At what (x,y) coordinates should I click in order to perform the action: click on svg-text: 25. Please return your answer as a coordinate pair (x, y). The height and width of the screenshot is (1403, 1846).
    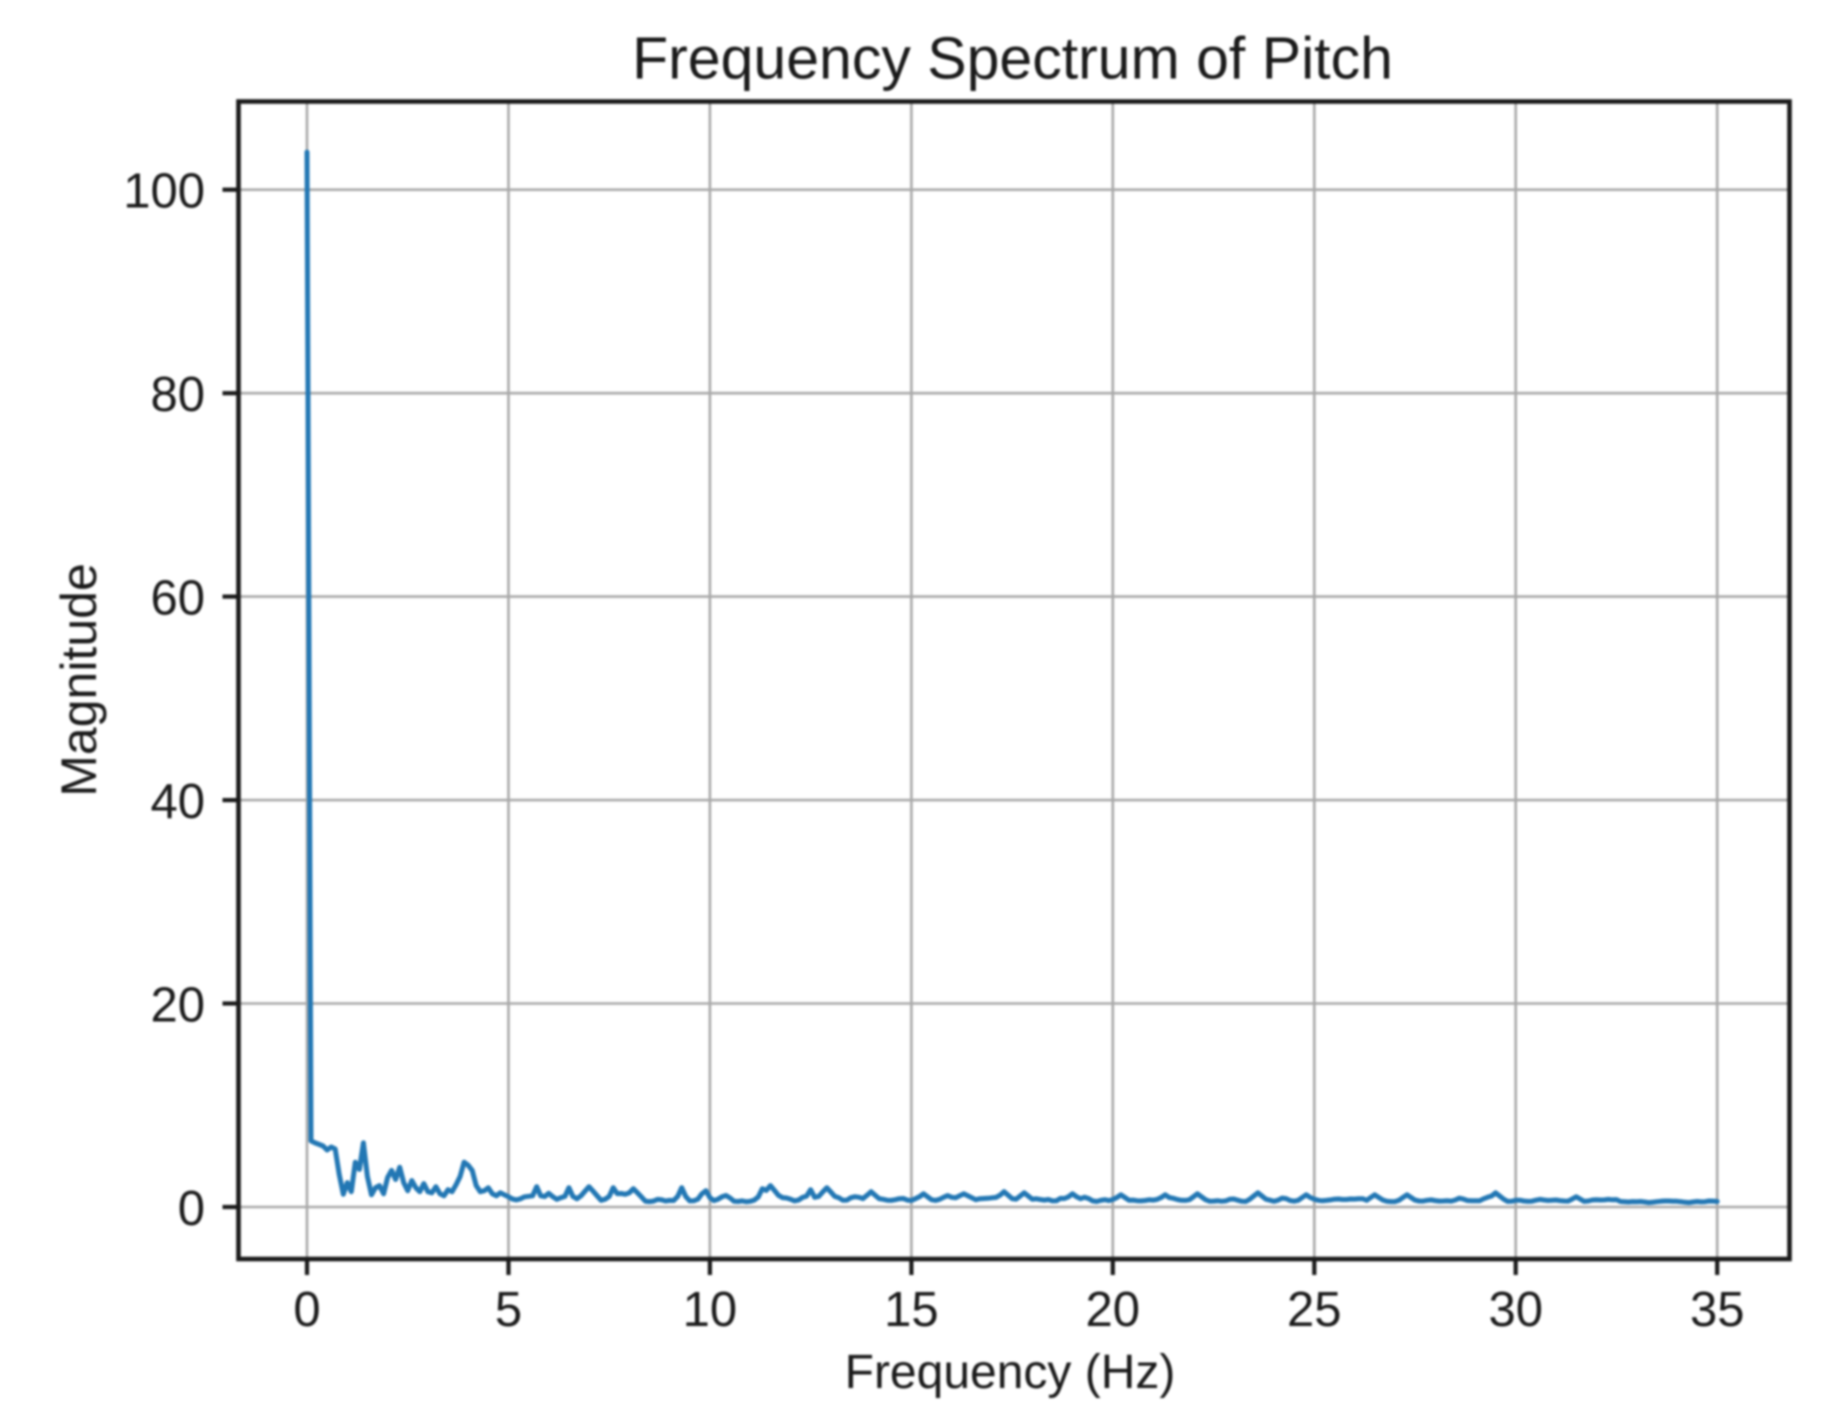
    Looking at the image, I should click on (1314, 1310).